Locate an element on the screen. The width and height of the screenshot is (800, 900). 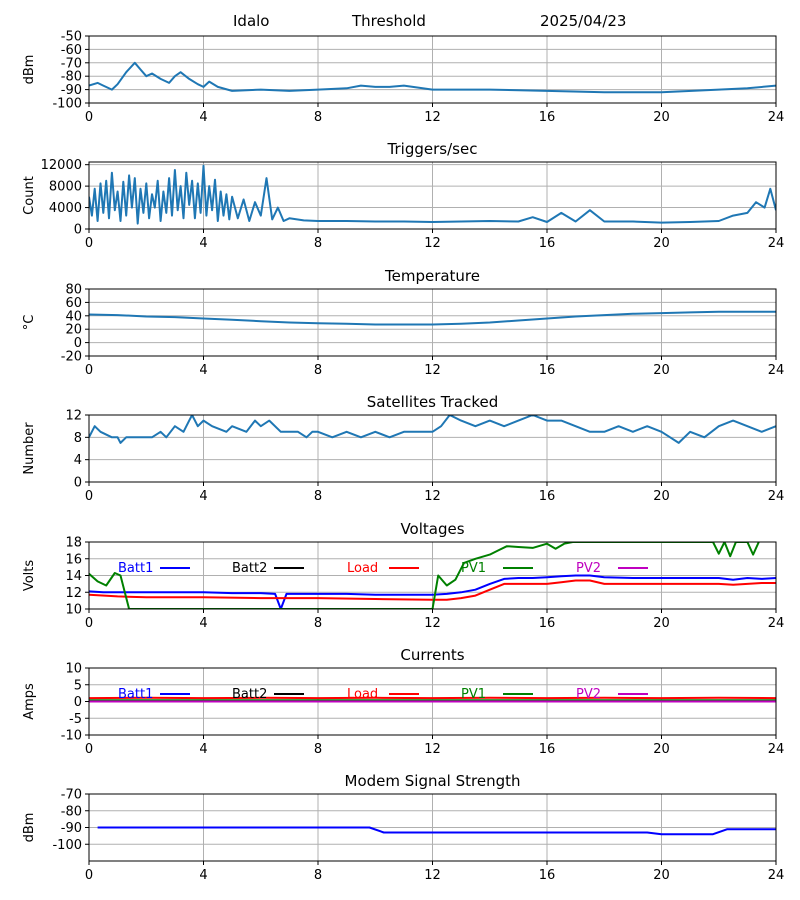
y-tick-label: 12000 is located at coordinates (61, 165).